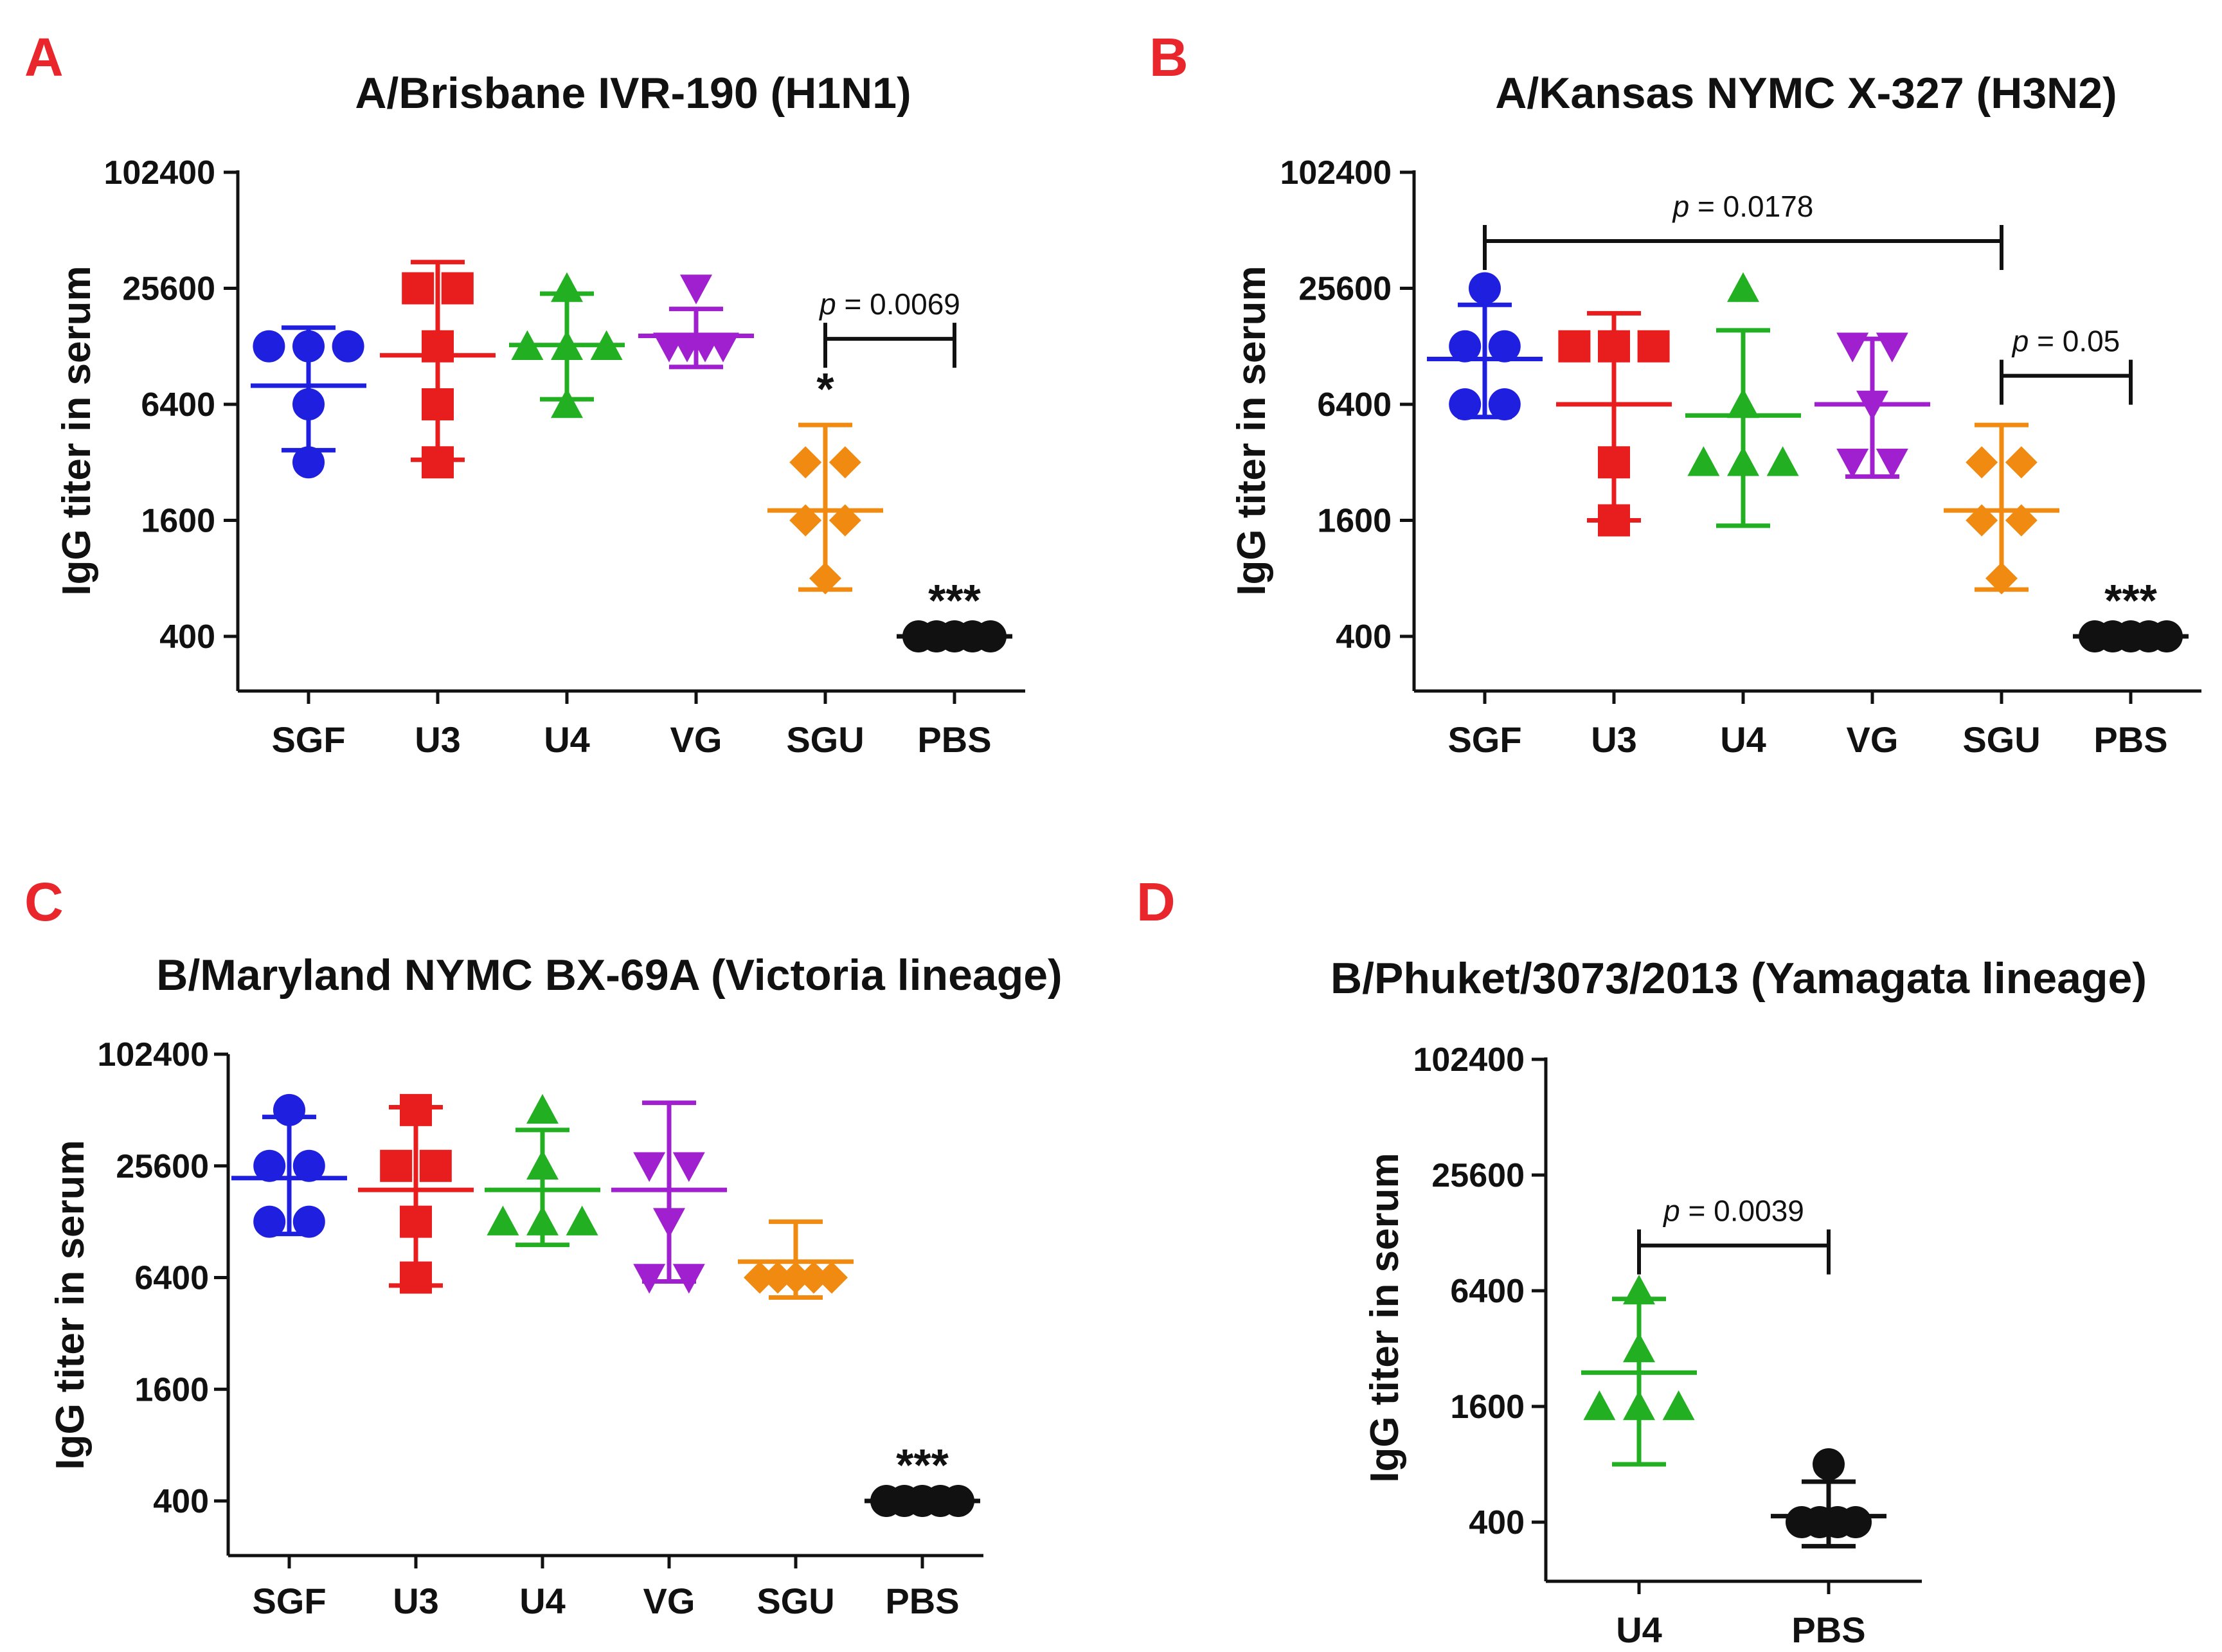 Image resolution: width=2222 pixels, height=1652 pixels. Describe the element at coordinates (1828, 1499) in the screenshot. I see `panel-d-series-pbs` at that location.